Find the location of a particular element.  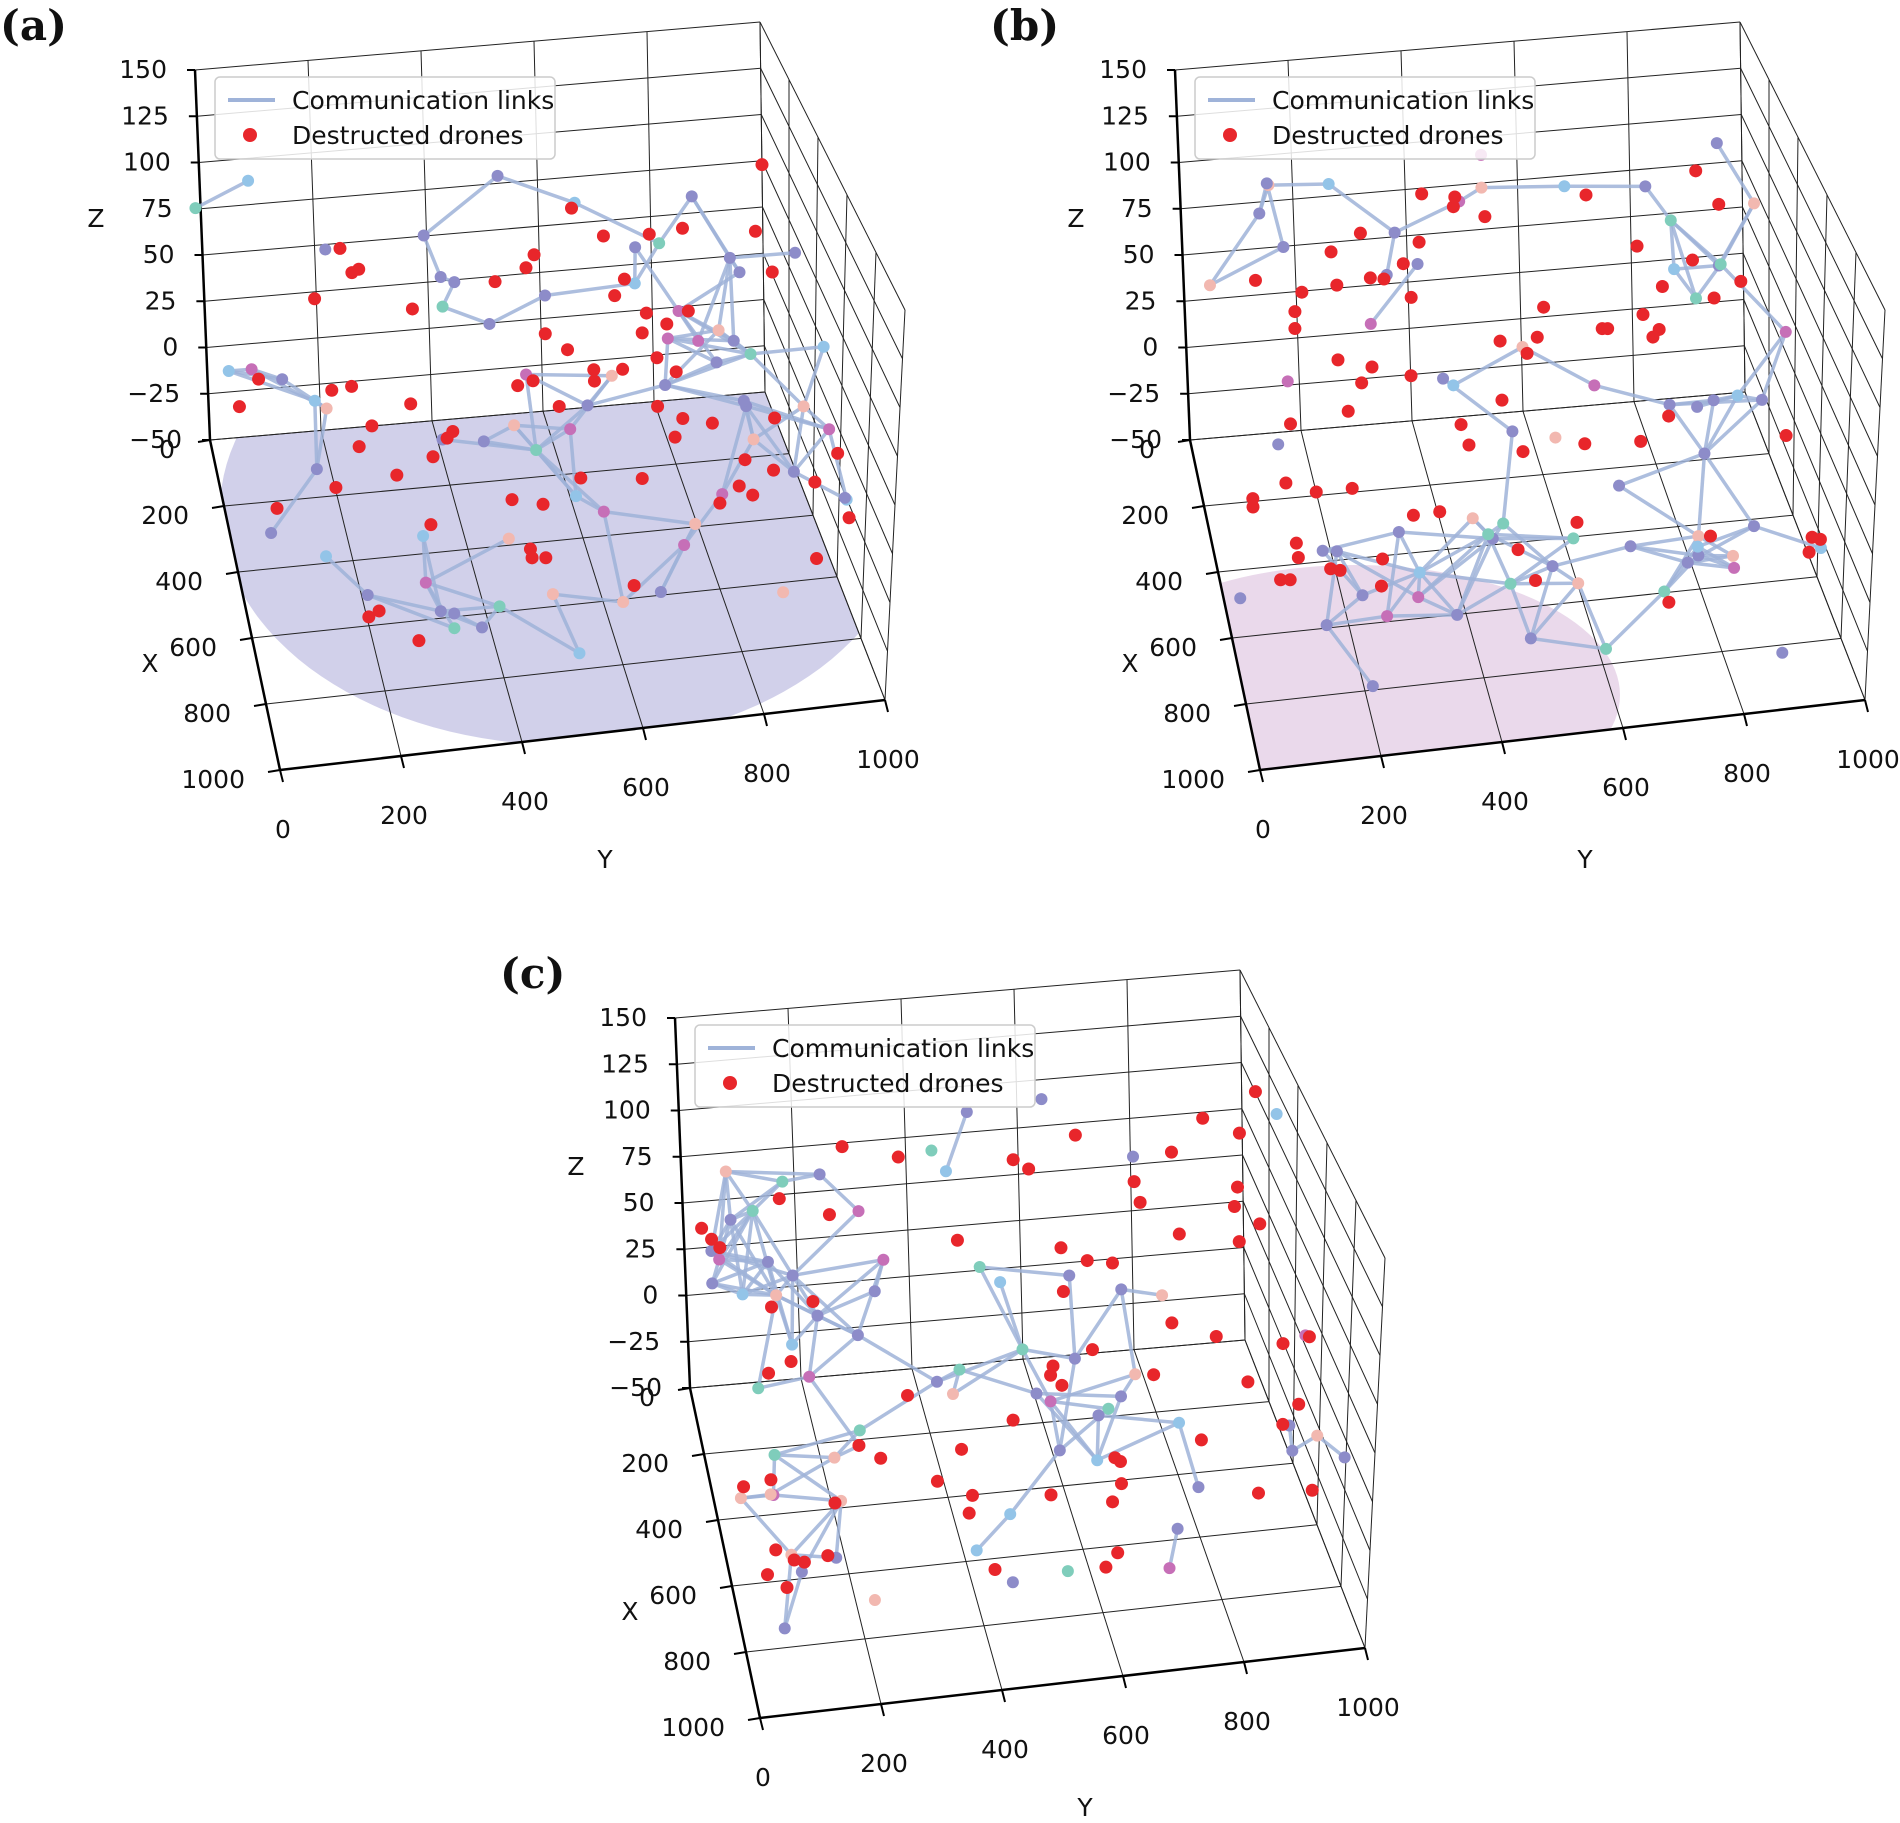

y-tick-label: 600 is located at coordinates (1626, 787).